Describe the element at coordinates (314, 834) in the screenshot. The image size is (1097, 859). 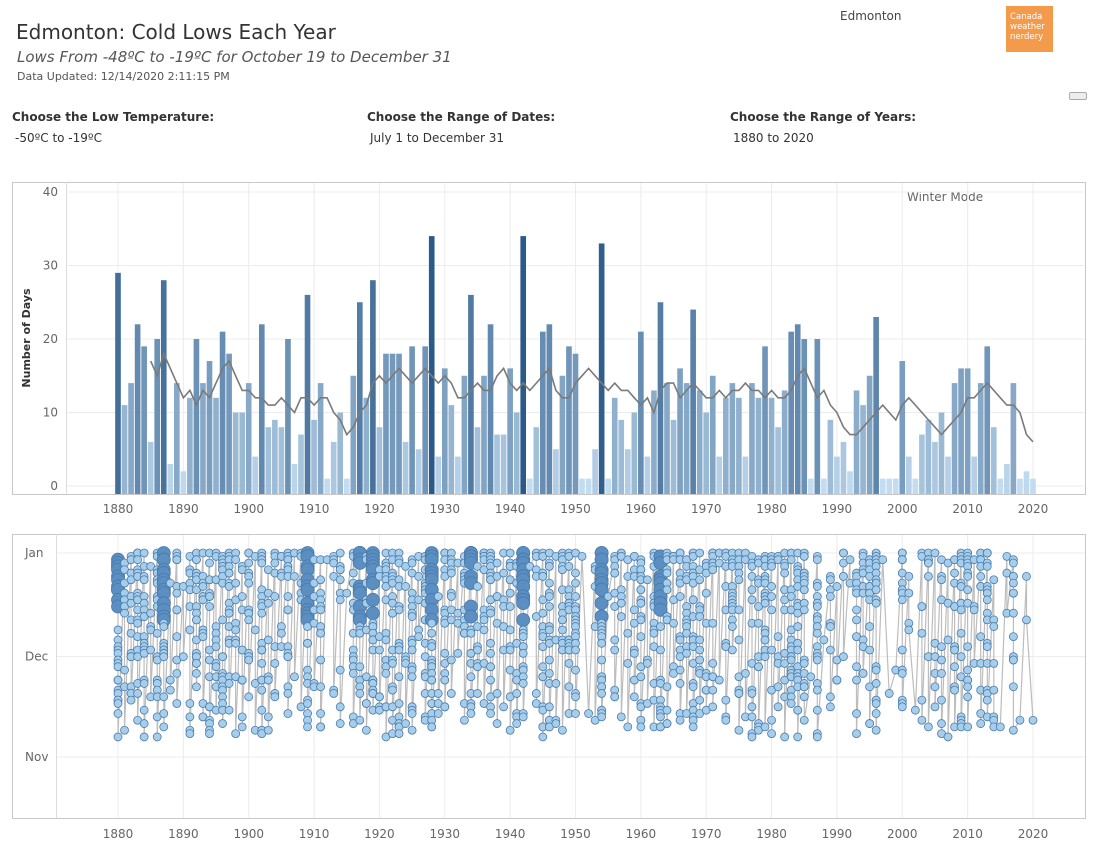
I see `scatter-x-tick-label: 1910` at that location.